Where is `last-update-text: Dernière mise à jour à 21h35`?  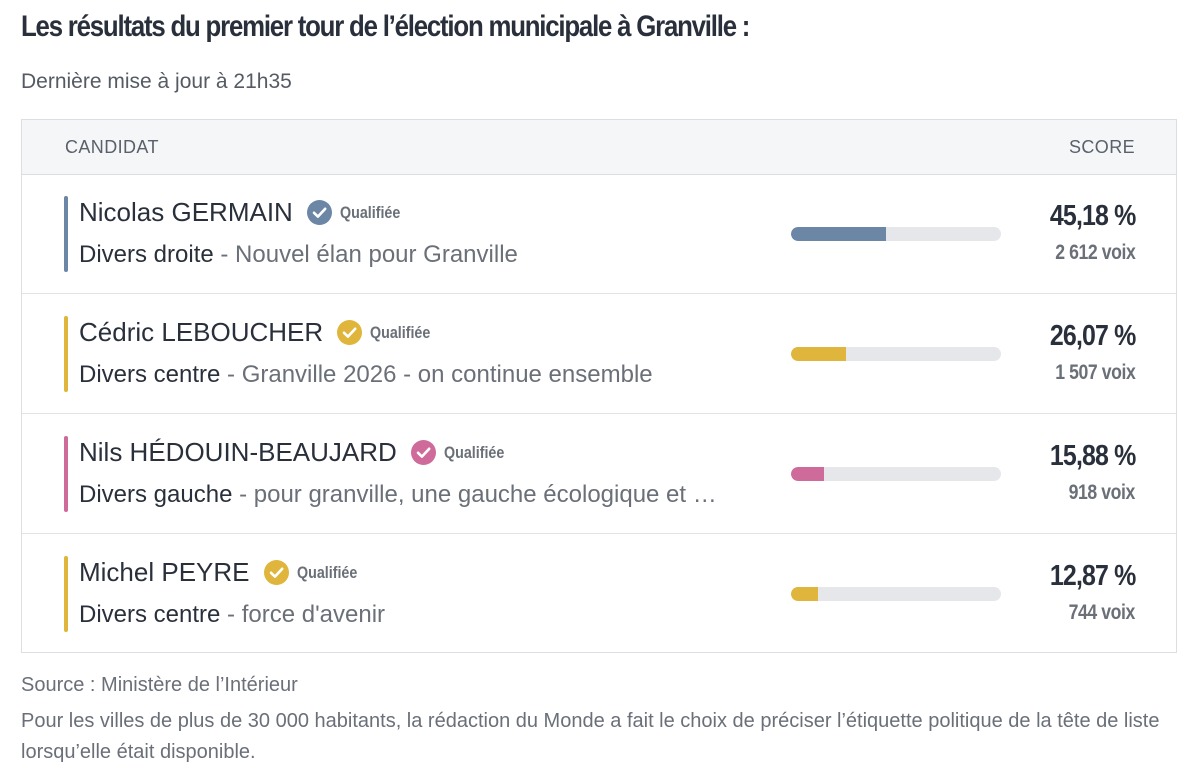 last-update-text: Dernière mise à jour à 21h35 is located at coordinates (156, 81).